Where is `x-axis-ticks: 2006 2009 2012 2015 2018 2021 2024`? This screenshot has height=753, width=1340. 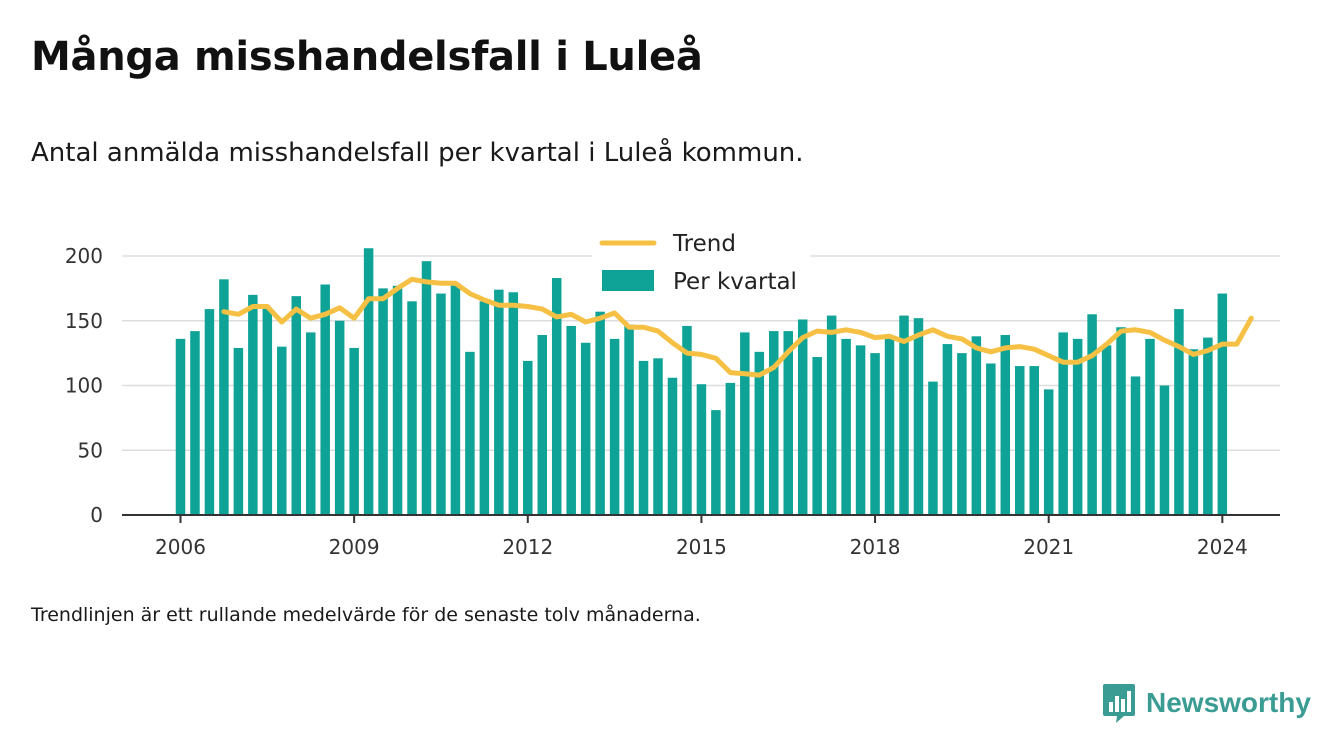
x-axis-ticks: 2006 2009 2012 2015 2018 2021 2024 is located at coordinates (701, 537).